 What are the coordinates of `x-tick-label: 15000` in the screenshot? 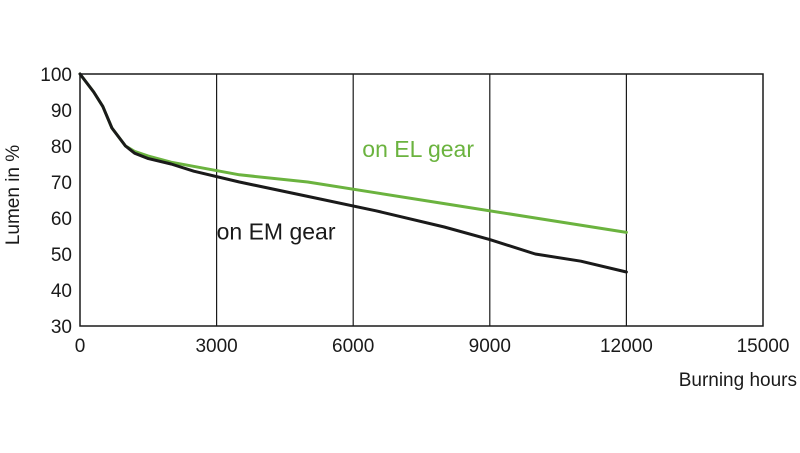 It's located at (763, 346).